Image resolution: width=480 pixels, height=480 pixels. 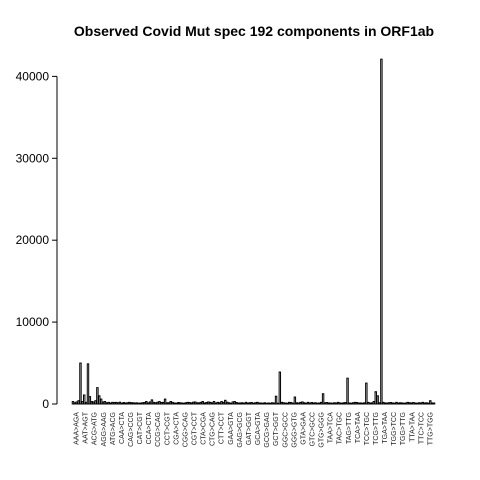 I want to click on x-tick-label: GTC>GCC, so click(x=312, y=429).